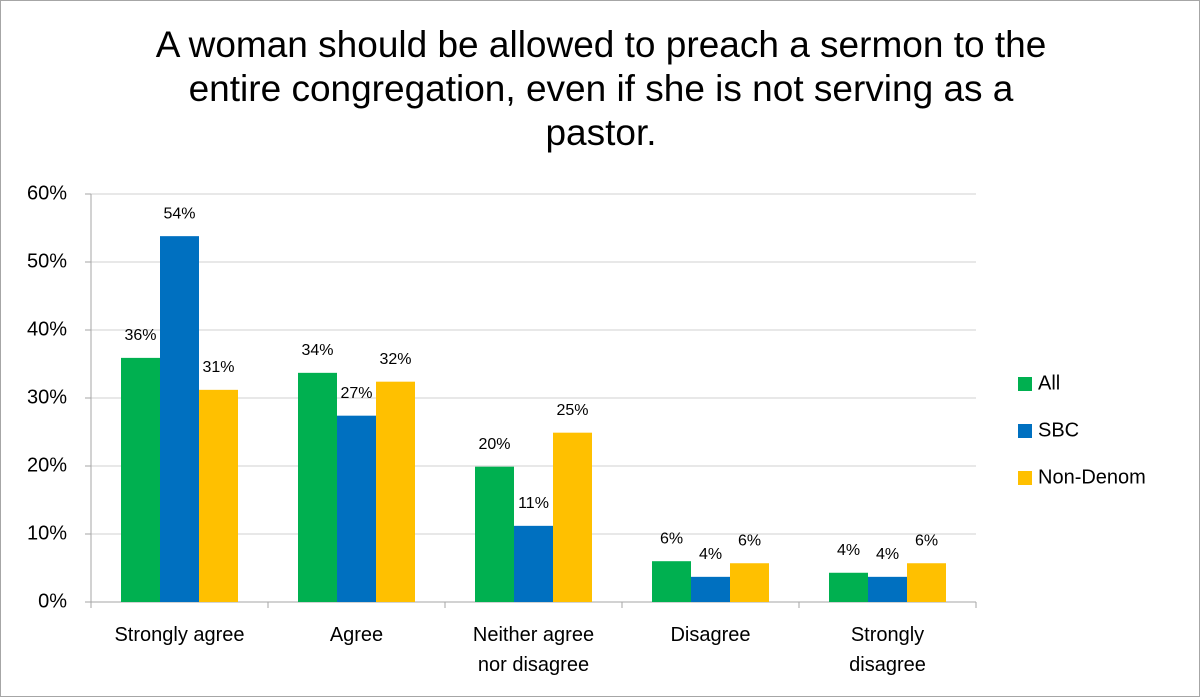  Describe the element at coordinates (1092, 477) in the screenshot. I see `legend-label: Non-Denom` at that location.